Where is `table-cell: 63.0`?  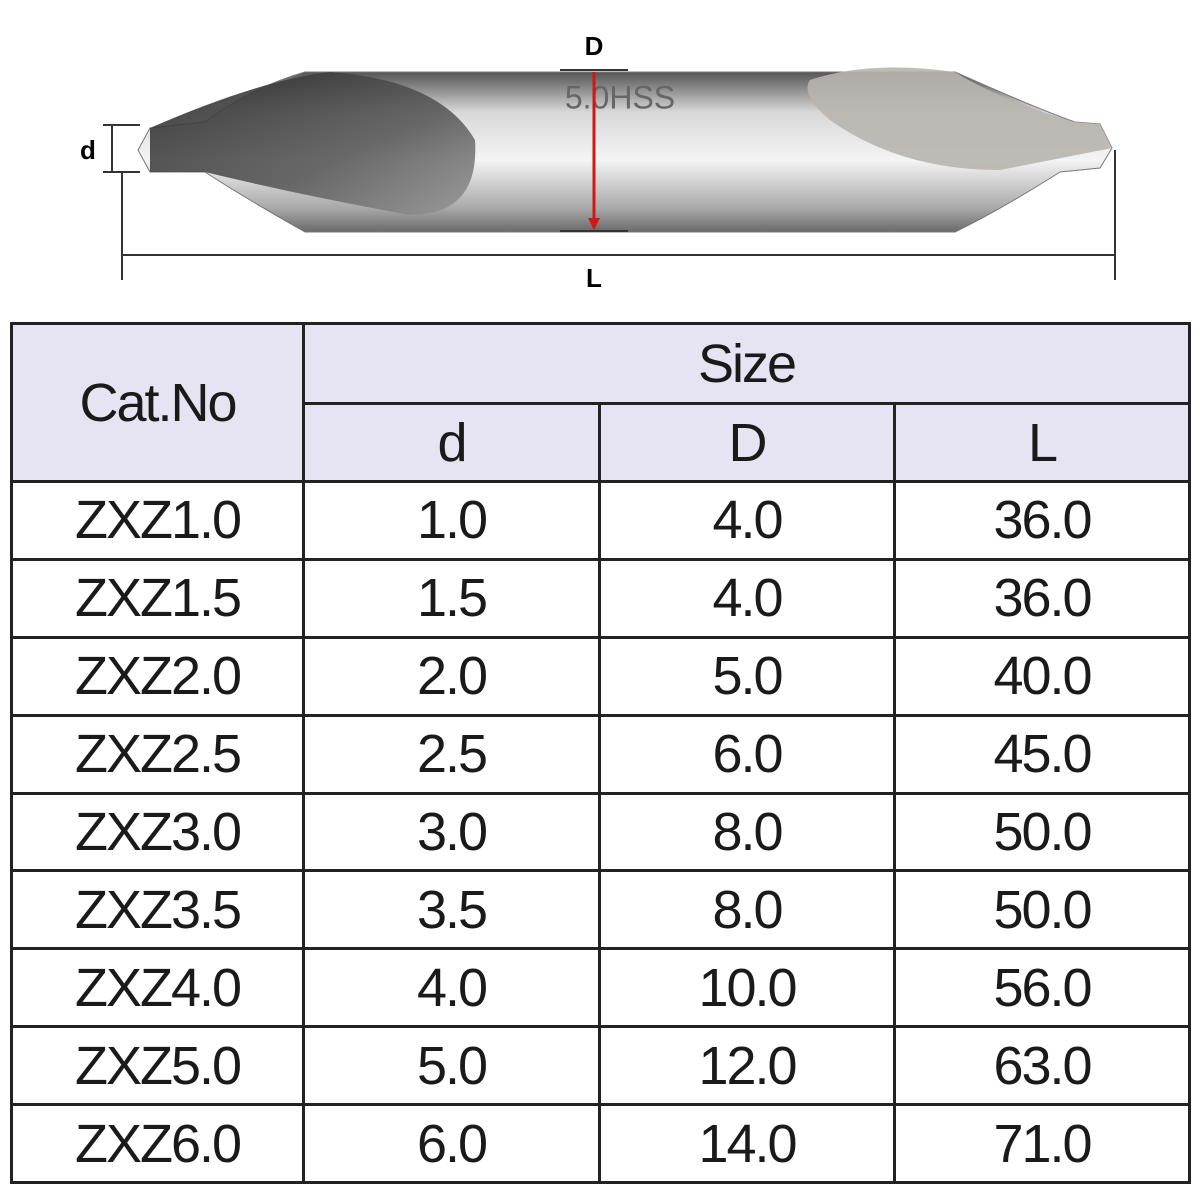 table-cell: 63.0 is located at coordinates (1042, 1065).